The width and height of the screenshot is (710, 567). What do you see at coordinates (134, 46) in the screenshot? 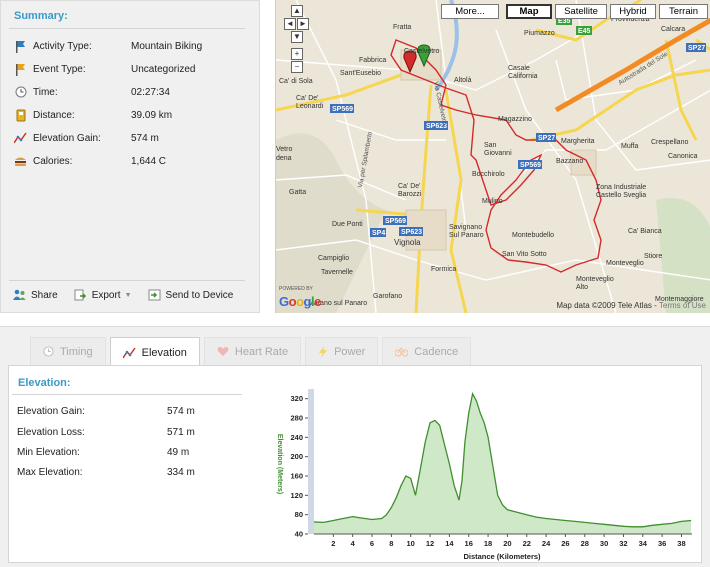
I see `summary-row-activity-type: Activity Type: Mountain Biking` at bounding box center [134, 46].